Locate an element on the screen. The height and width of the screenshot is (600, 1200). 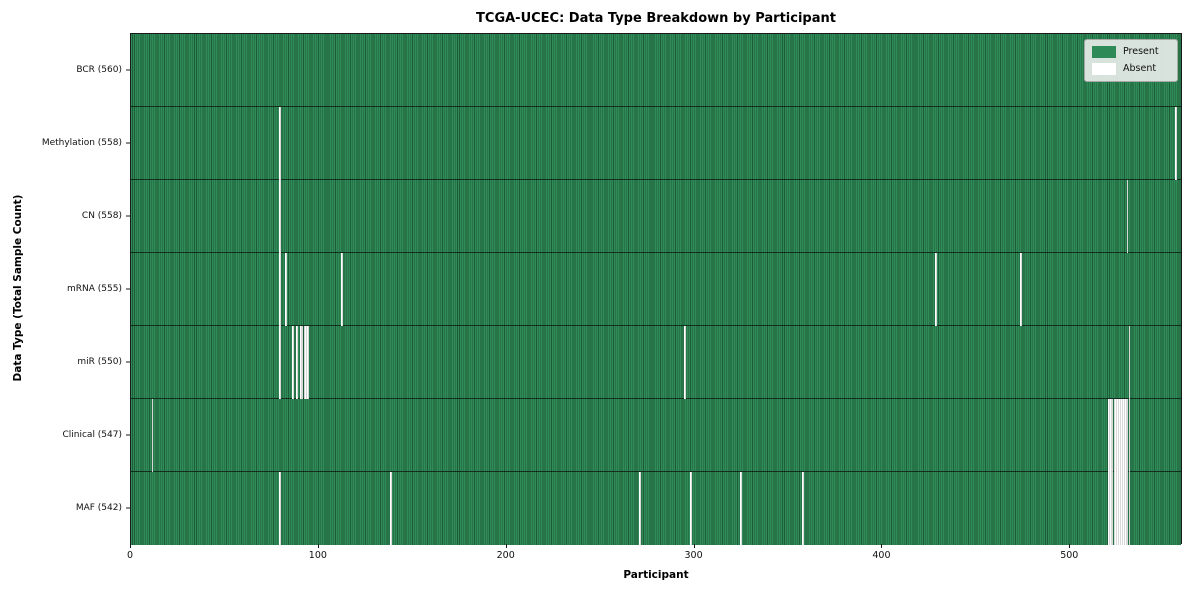
x-tick-label-300: 300 is located at coordinates (693, 555).